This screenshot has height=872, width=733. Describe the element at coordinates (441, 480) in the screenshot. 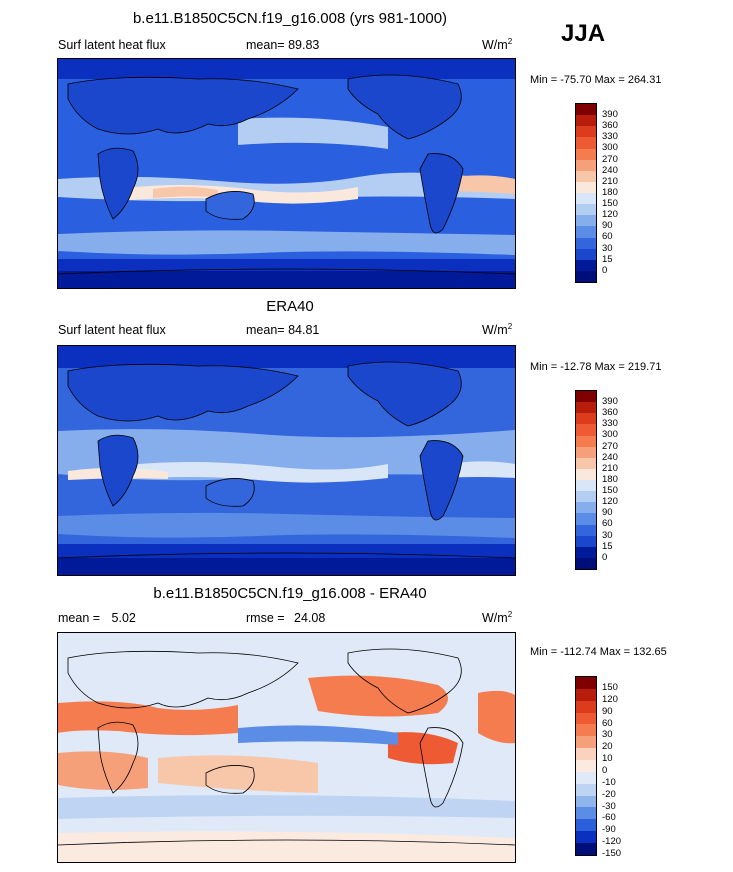

I see `south-america` at that location.